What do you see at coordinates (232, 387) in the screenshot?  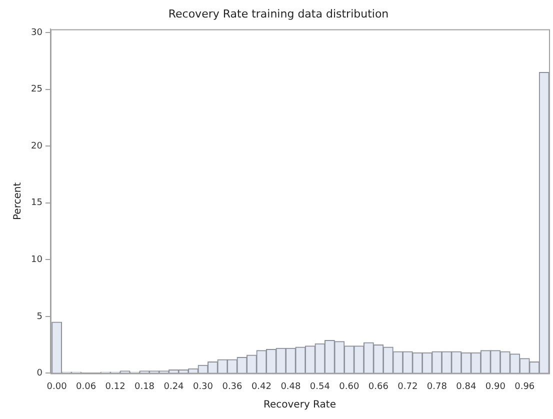 I see `x-tick-label: 0.36` at bounding box center [232, 387].